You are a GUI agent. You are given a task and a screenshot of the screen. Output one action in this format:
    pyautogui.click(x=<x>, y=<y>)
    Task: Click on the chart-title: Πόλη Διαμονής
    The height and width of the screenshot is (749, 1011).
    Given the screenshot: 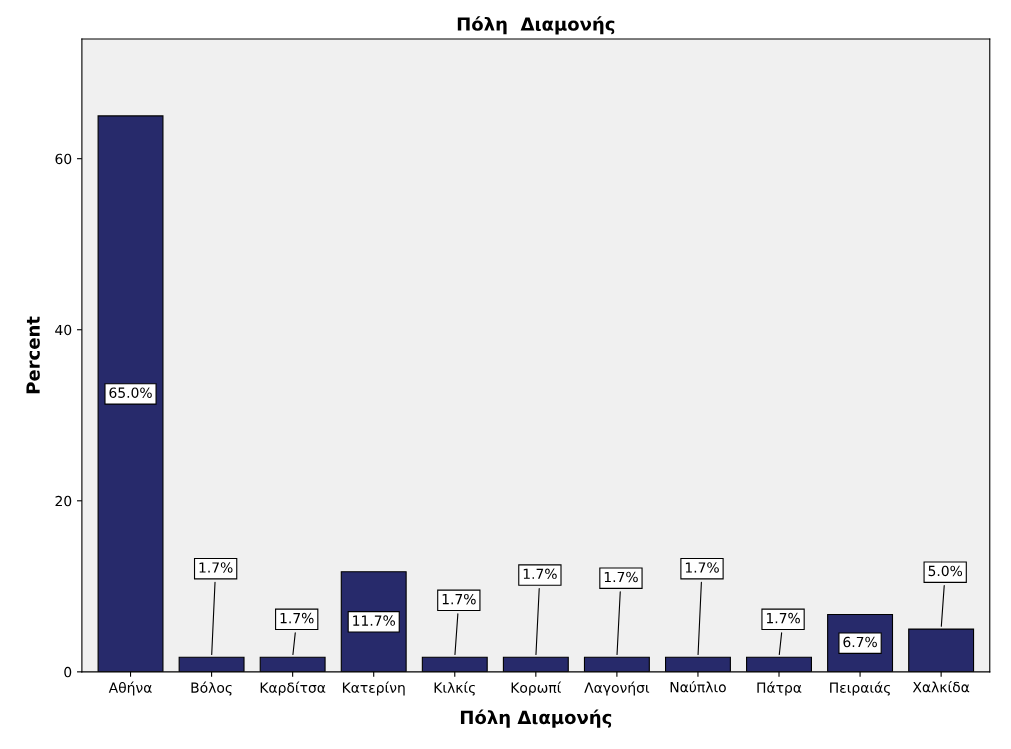 What is the action you would take?
    pyautogui.click(x=536, y=25)
    